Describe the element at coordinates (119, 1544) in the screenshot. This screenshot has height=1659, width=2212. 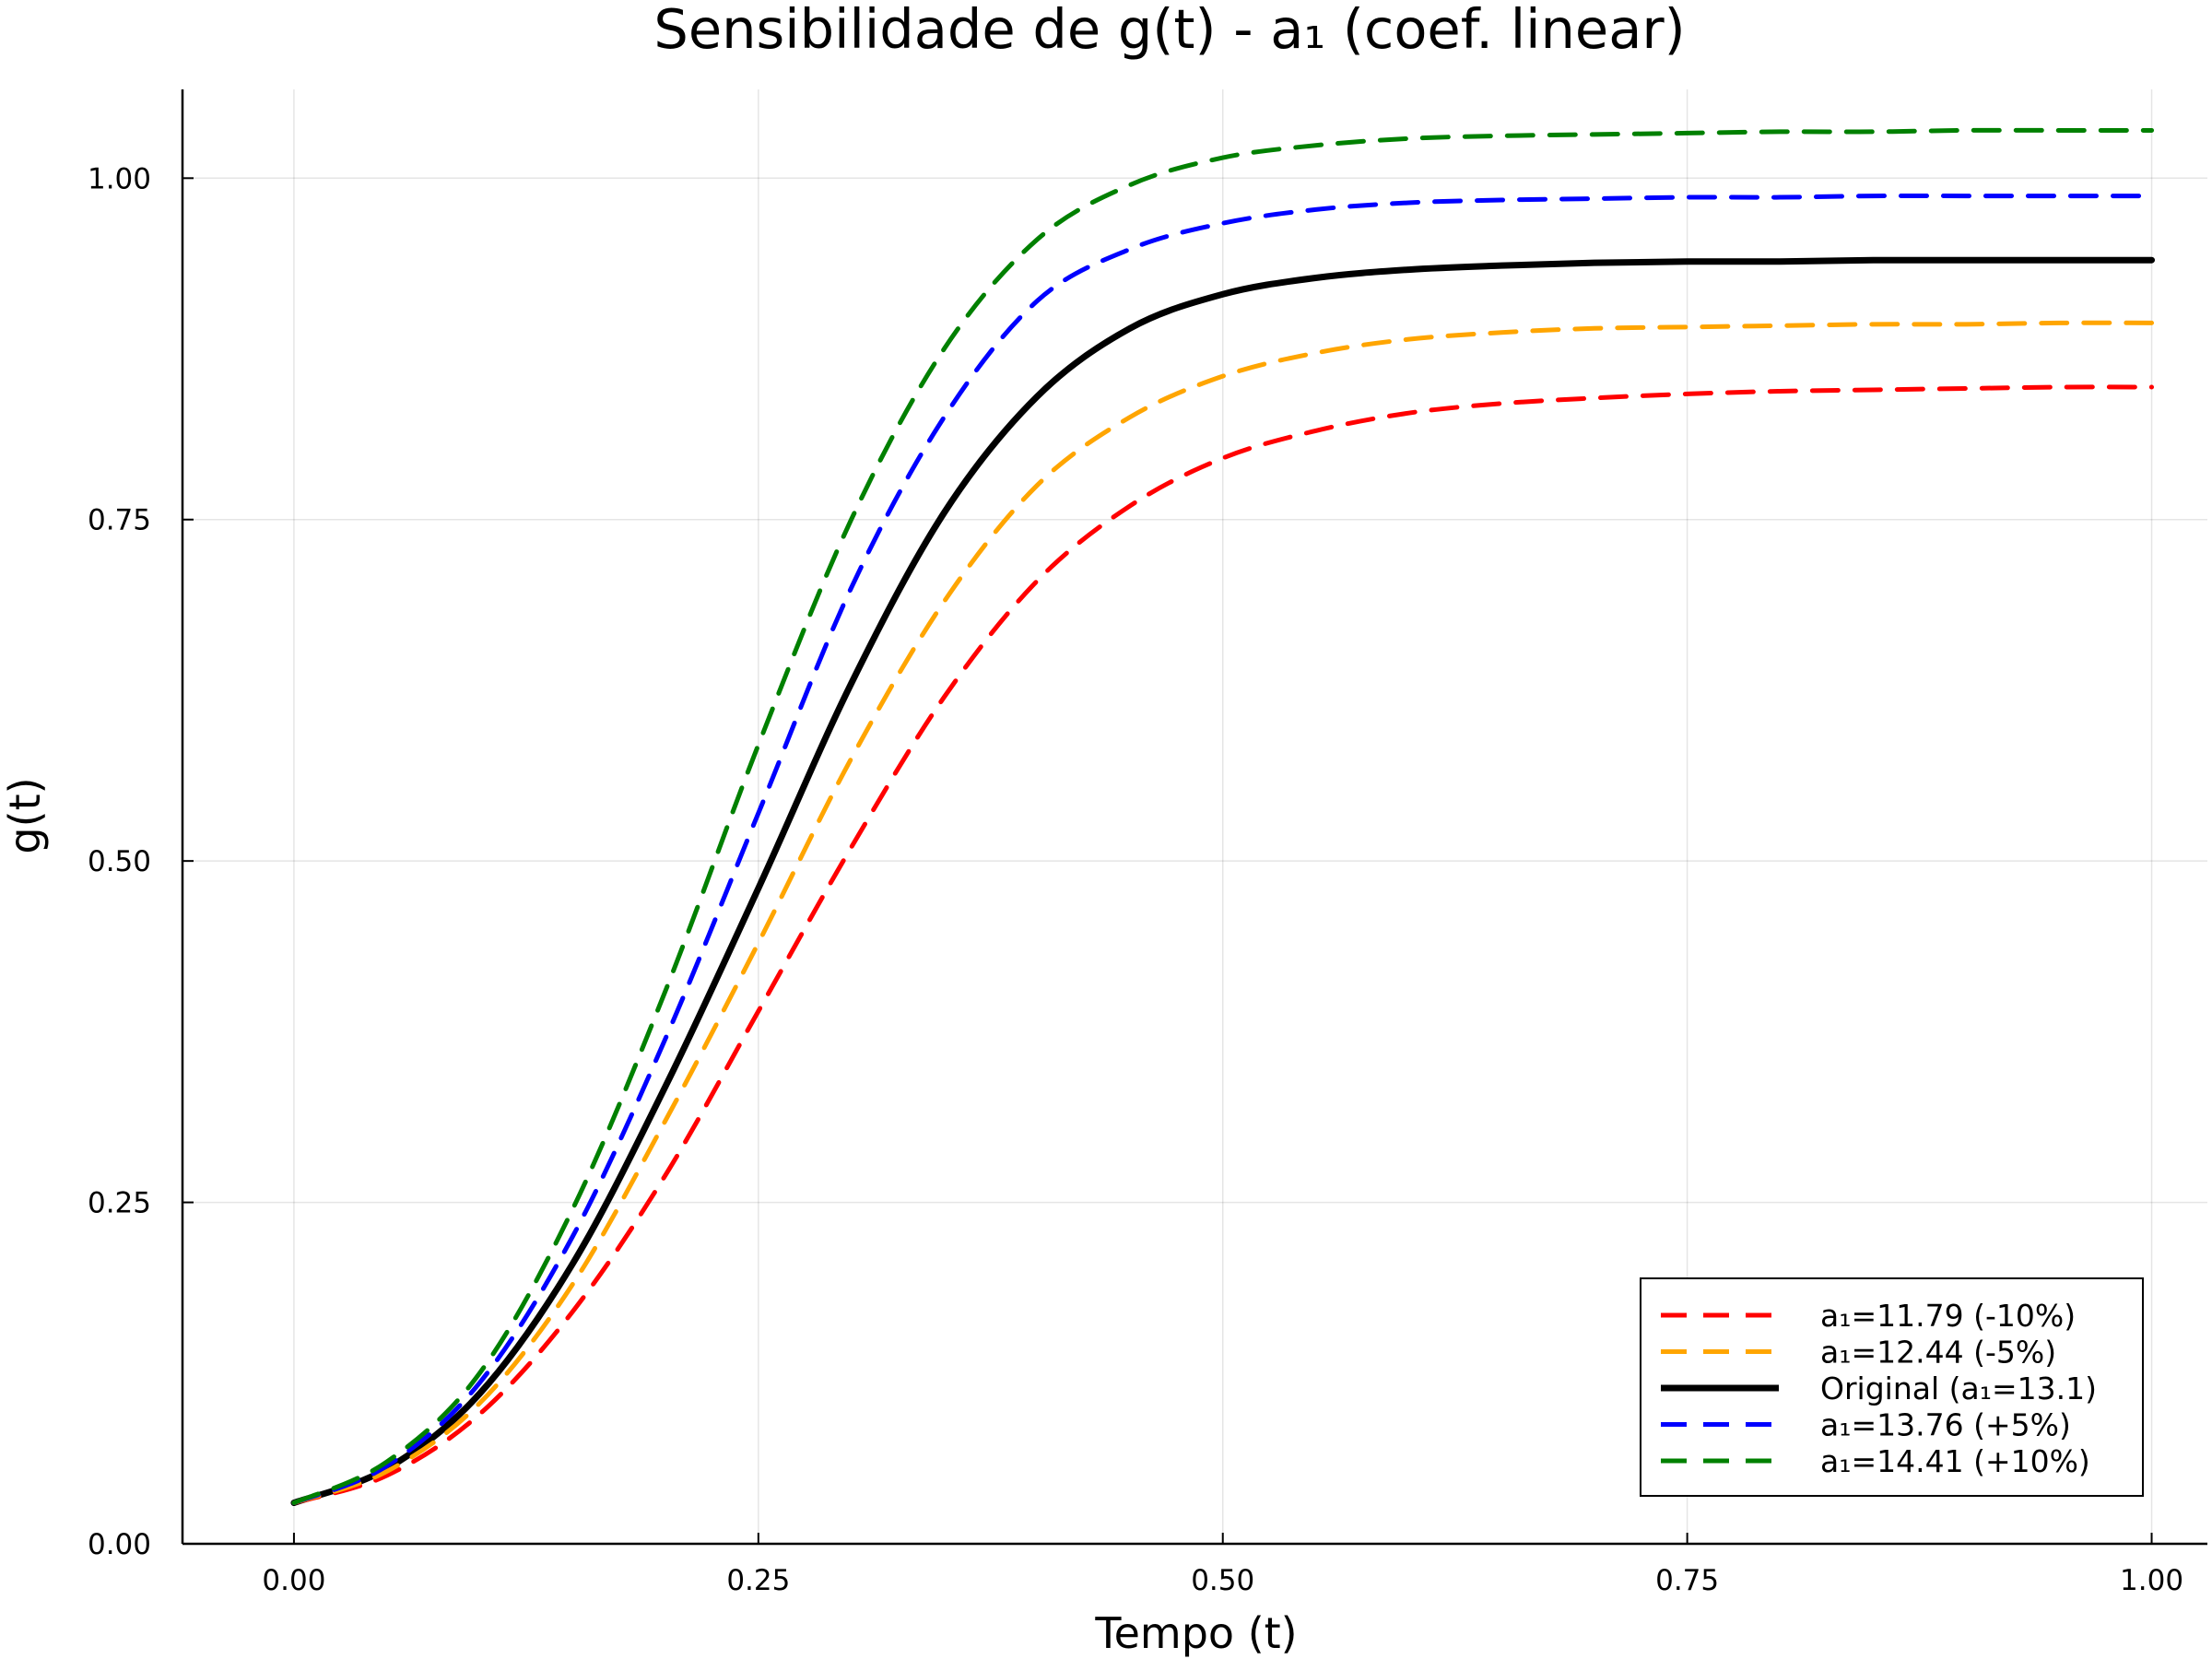
I see `y-tick-label: 0.00` at that location.